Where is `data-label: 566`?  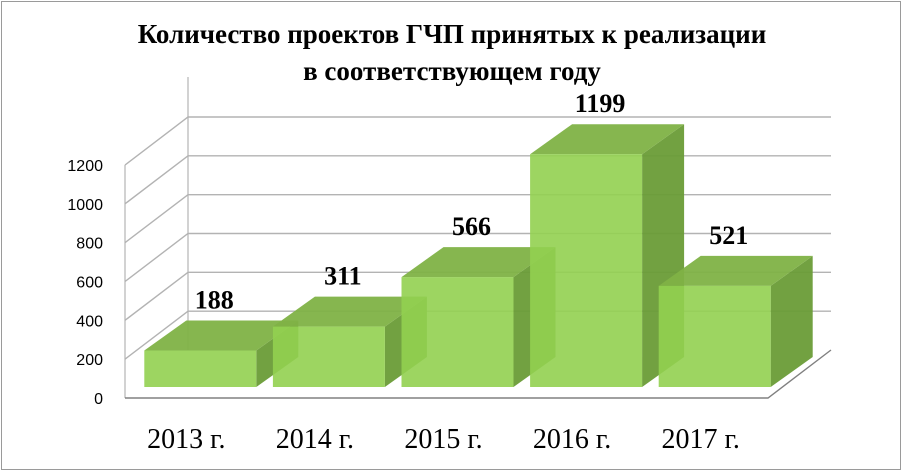
data-label: 566 is located at coordinates (471, 226).